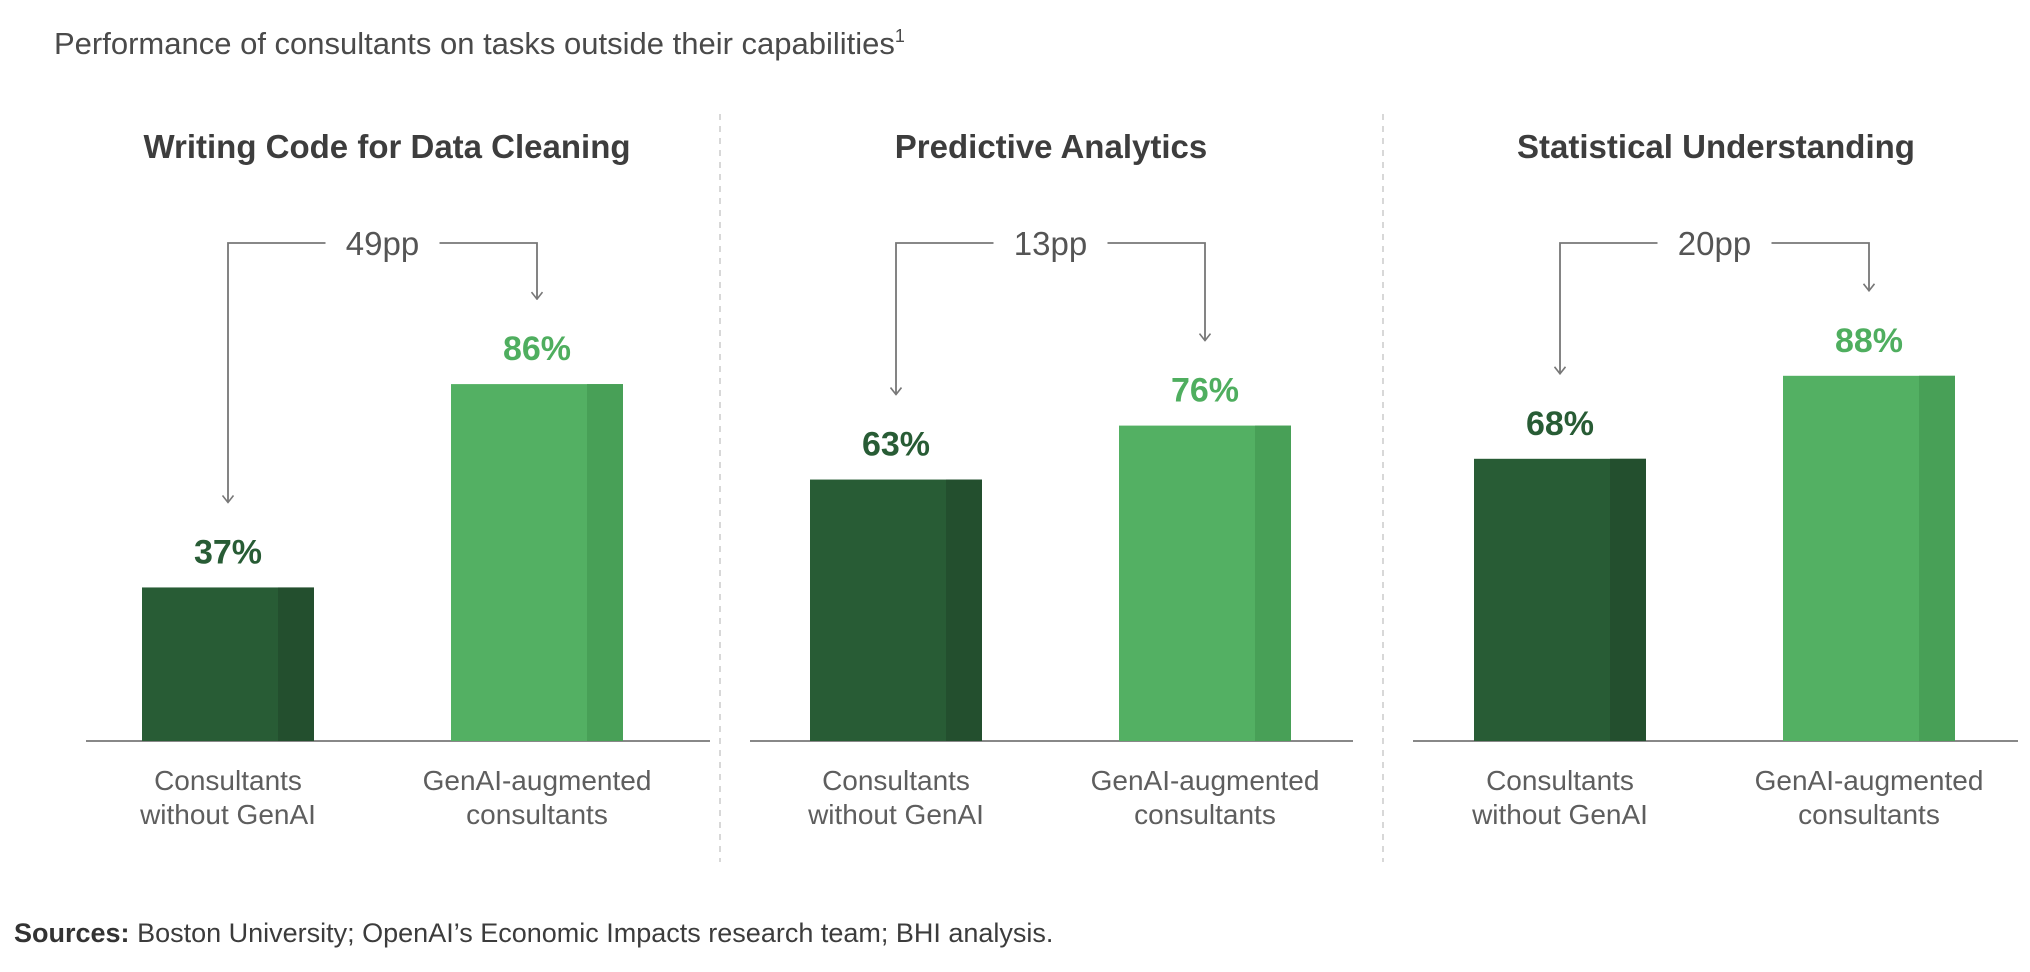  Describe the element at coordinates (1205, 391) in the screenshot. I see `bar-value-label: 76%` at that location.